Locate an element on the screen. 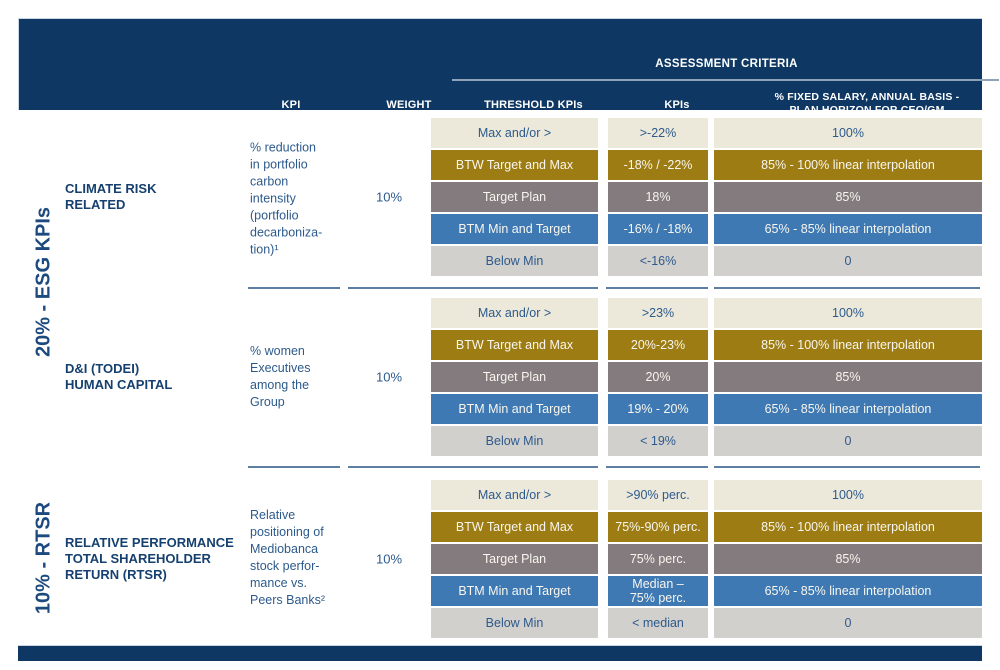  kpi-value-cell: 20%-23% is located at coordinates (658, 345).